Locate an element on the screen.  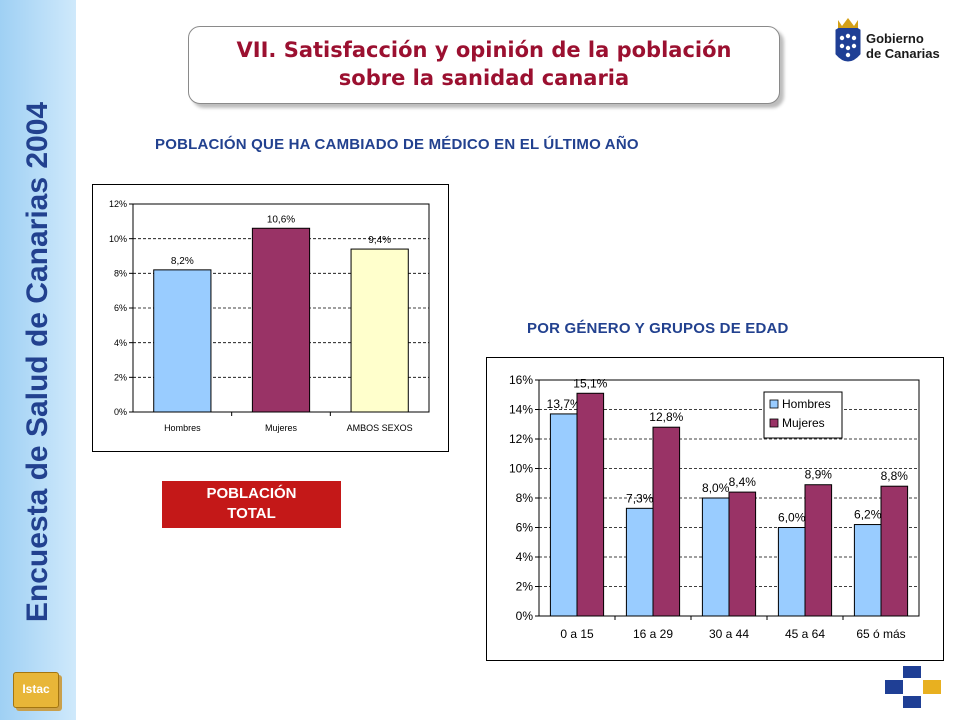
istac-logo: Istac is located at coordinates (36, 690).